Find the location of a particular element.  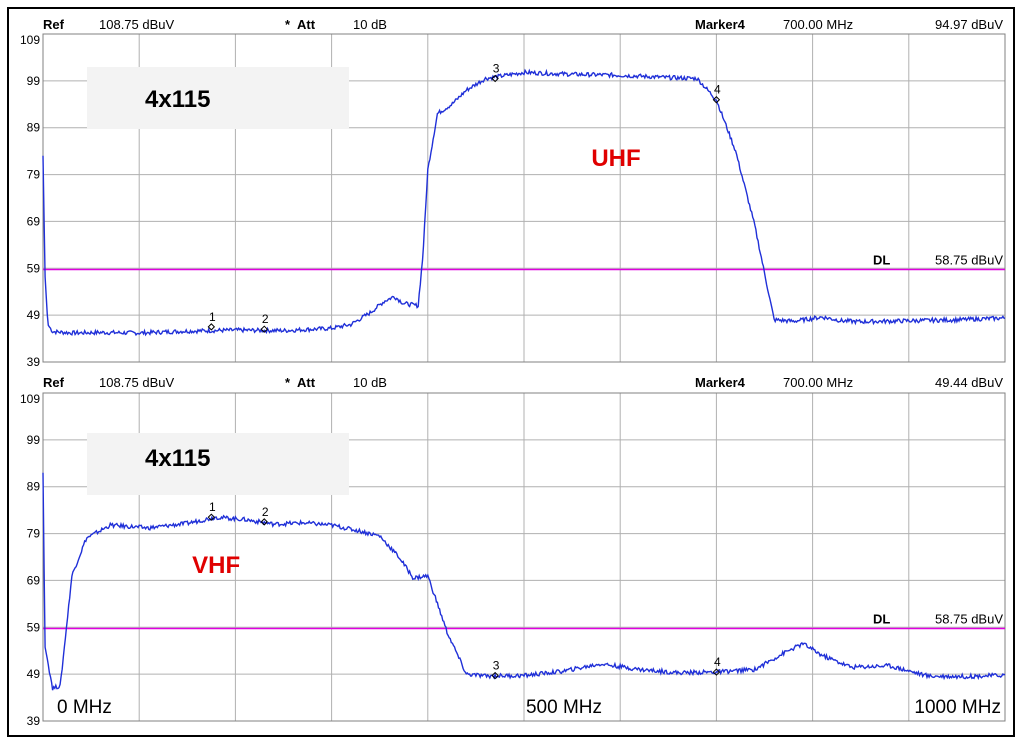

band-label: UHF is located at coordinates (615, 158).